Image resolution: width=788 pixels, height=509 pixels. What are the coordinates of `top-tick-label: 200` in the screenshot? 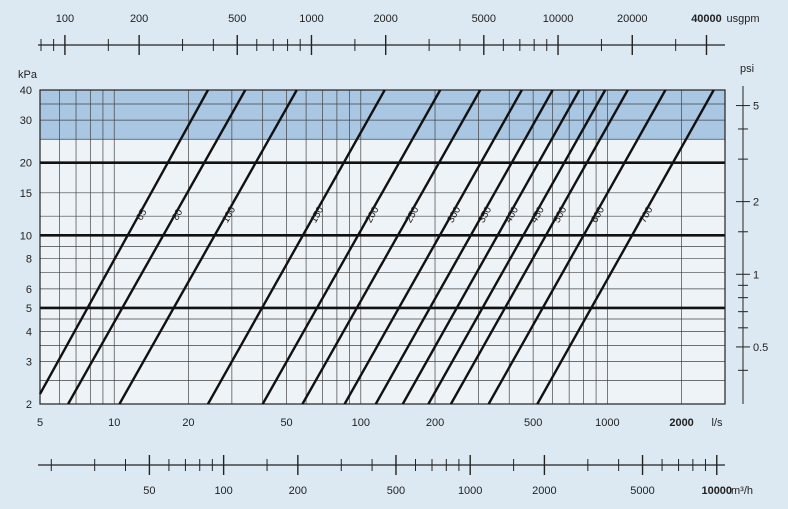 It's located at (139, 19).